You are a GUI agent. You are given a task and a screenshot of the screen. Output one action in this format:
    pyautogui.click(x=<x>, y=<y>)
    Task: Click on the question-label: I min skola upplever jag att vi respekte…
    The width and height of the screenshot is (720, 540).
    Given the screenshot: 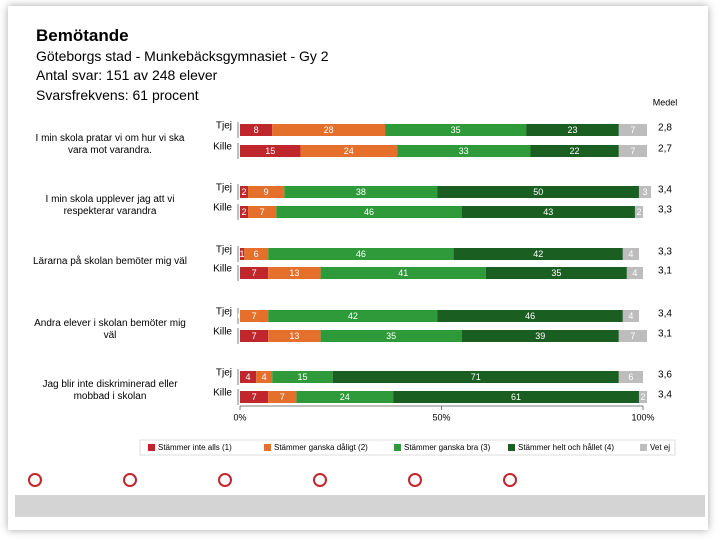 What is the action you would take?
    pyautogui.click(x=110, y=205)
    